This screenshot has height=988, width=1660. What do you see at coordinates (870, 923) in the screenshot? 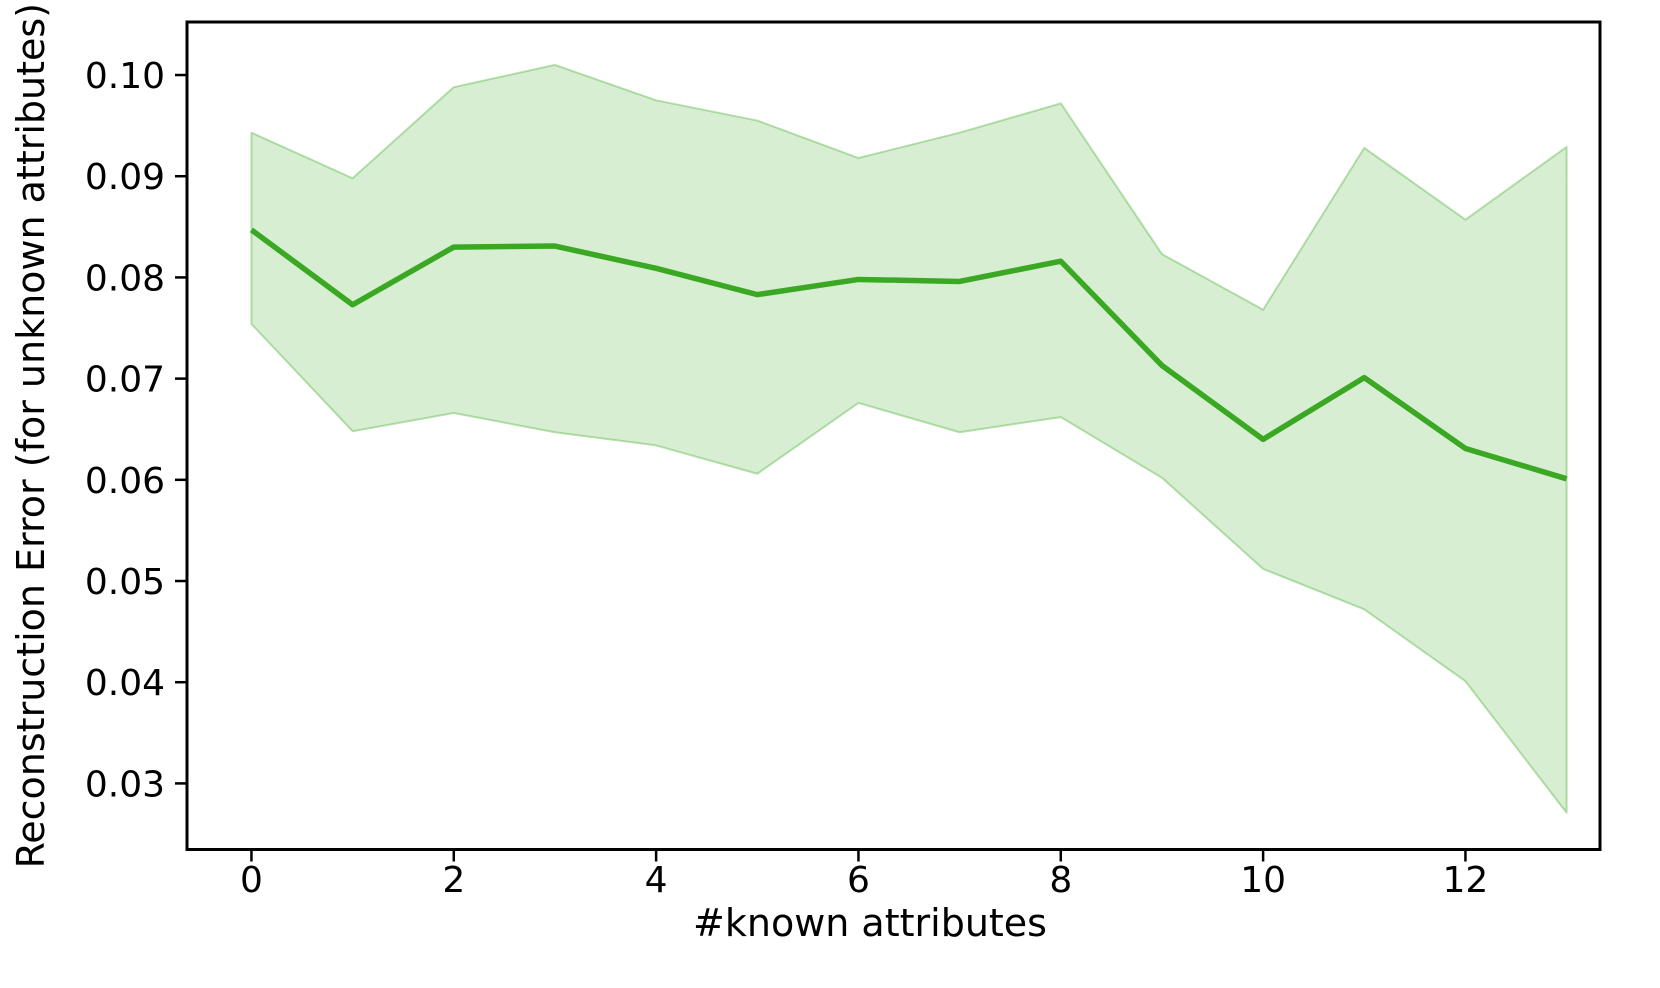
I see `x-axis-label: #known attributes` at bounding box center [870, 923].